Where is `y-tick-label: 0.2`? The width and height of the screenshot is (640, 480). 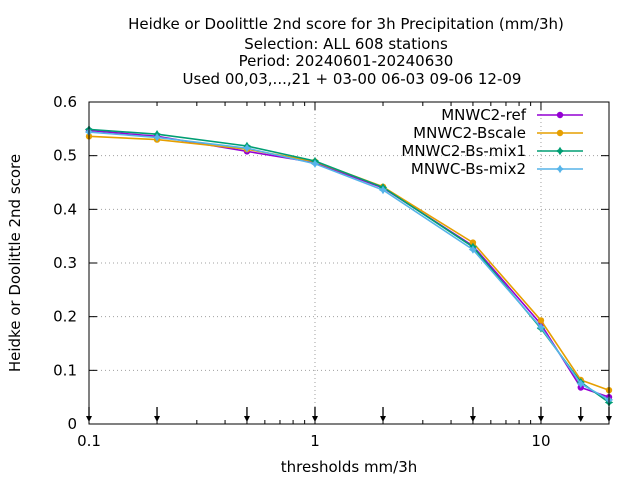
y-tick-label: 0.2 is located at coordinates (65, 317).